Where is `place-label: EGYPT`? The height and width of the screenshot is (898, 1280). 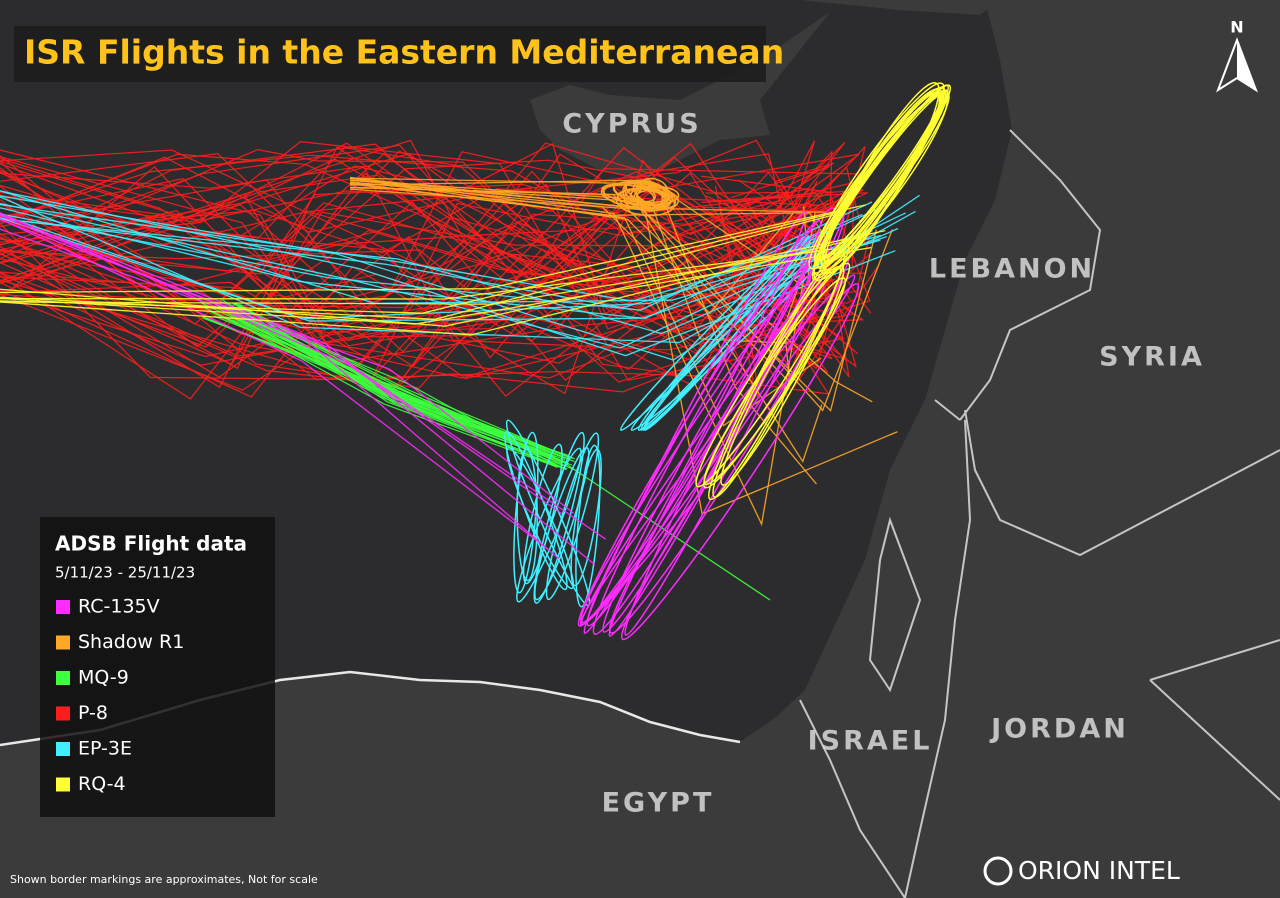 place-label: EGYPT is located at coordinates (658, 803).